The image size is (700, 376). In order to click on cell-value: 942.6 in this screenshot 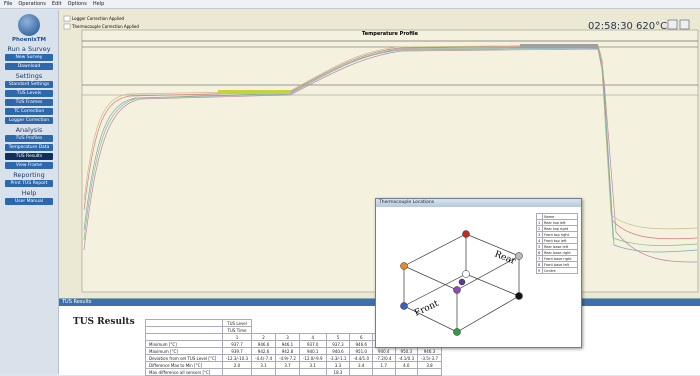, I will do `click(264, 351)`.